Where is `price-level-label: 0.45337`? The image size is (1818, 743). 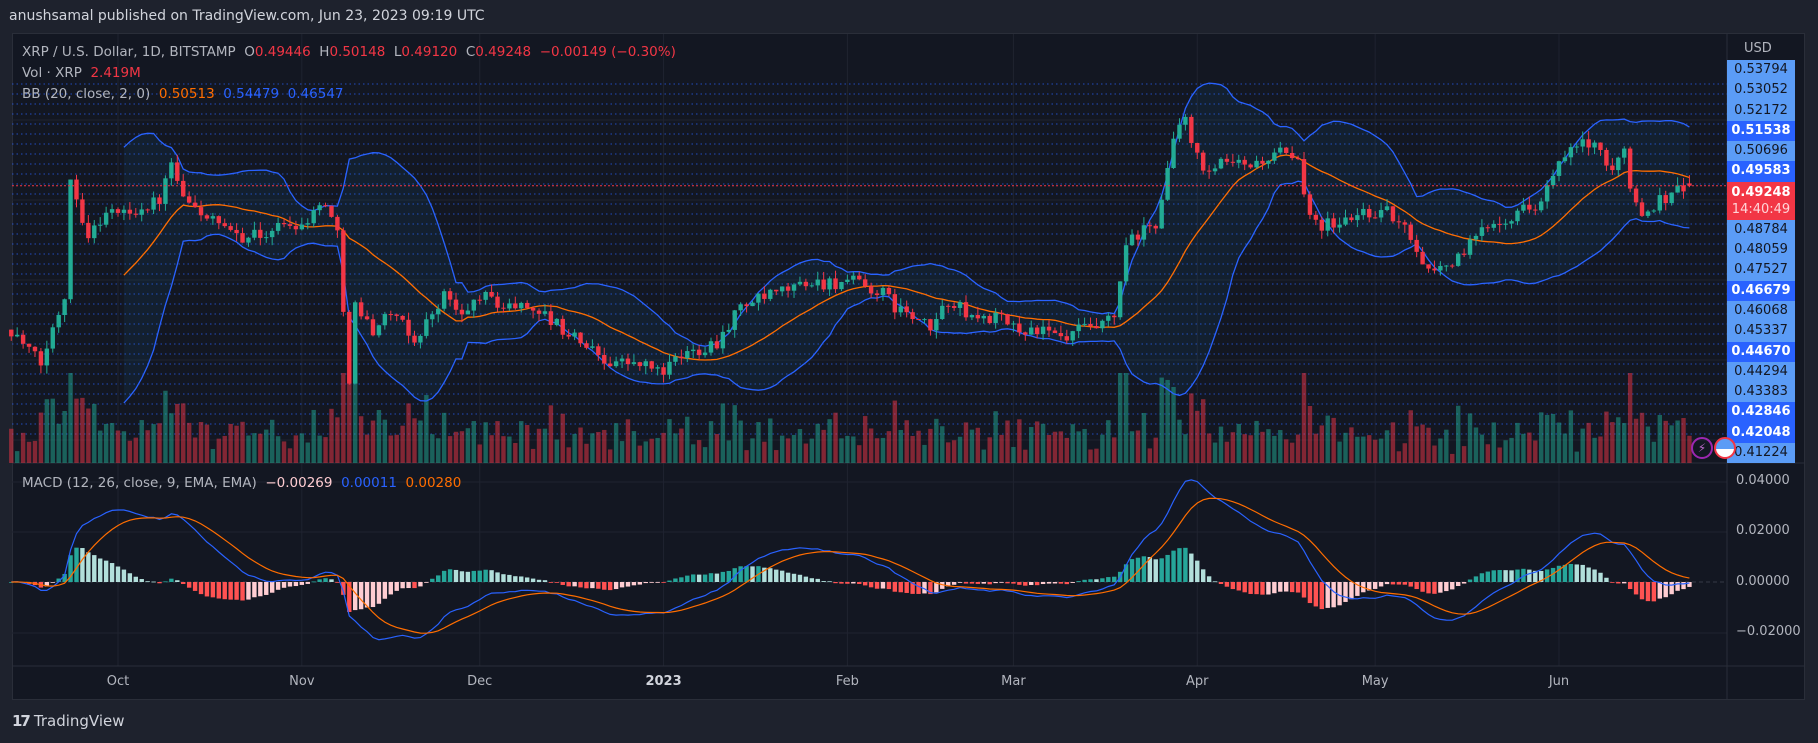 price-level-label: 0.45337 is located at coordinates (1761, 331).